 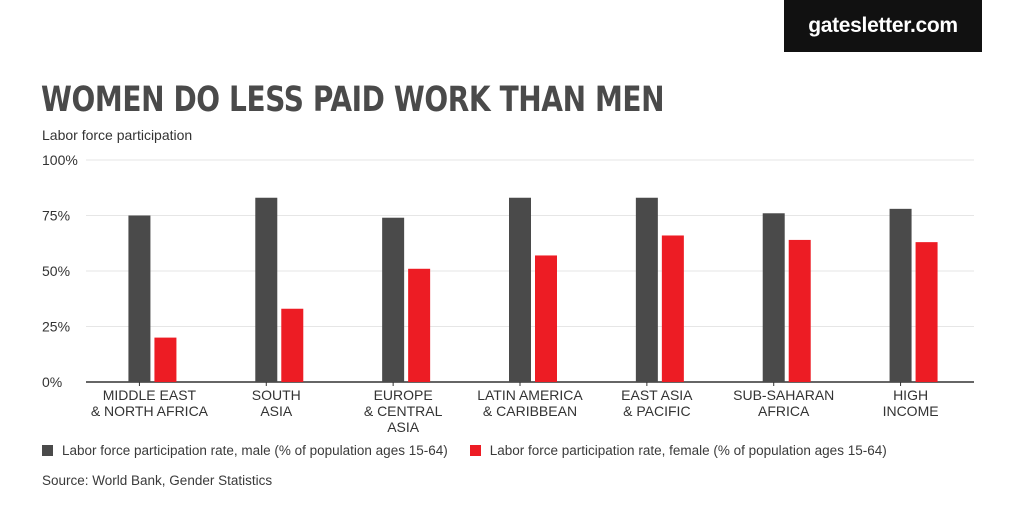 What do you see at coordinates (783, 403) in the screenshot?
I see `x-tick-label: SUB-SAHARAN AFRICA` at bounding box center [783, 403].